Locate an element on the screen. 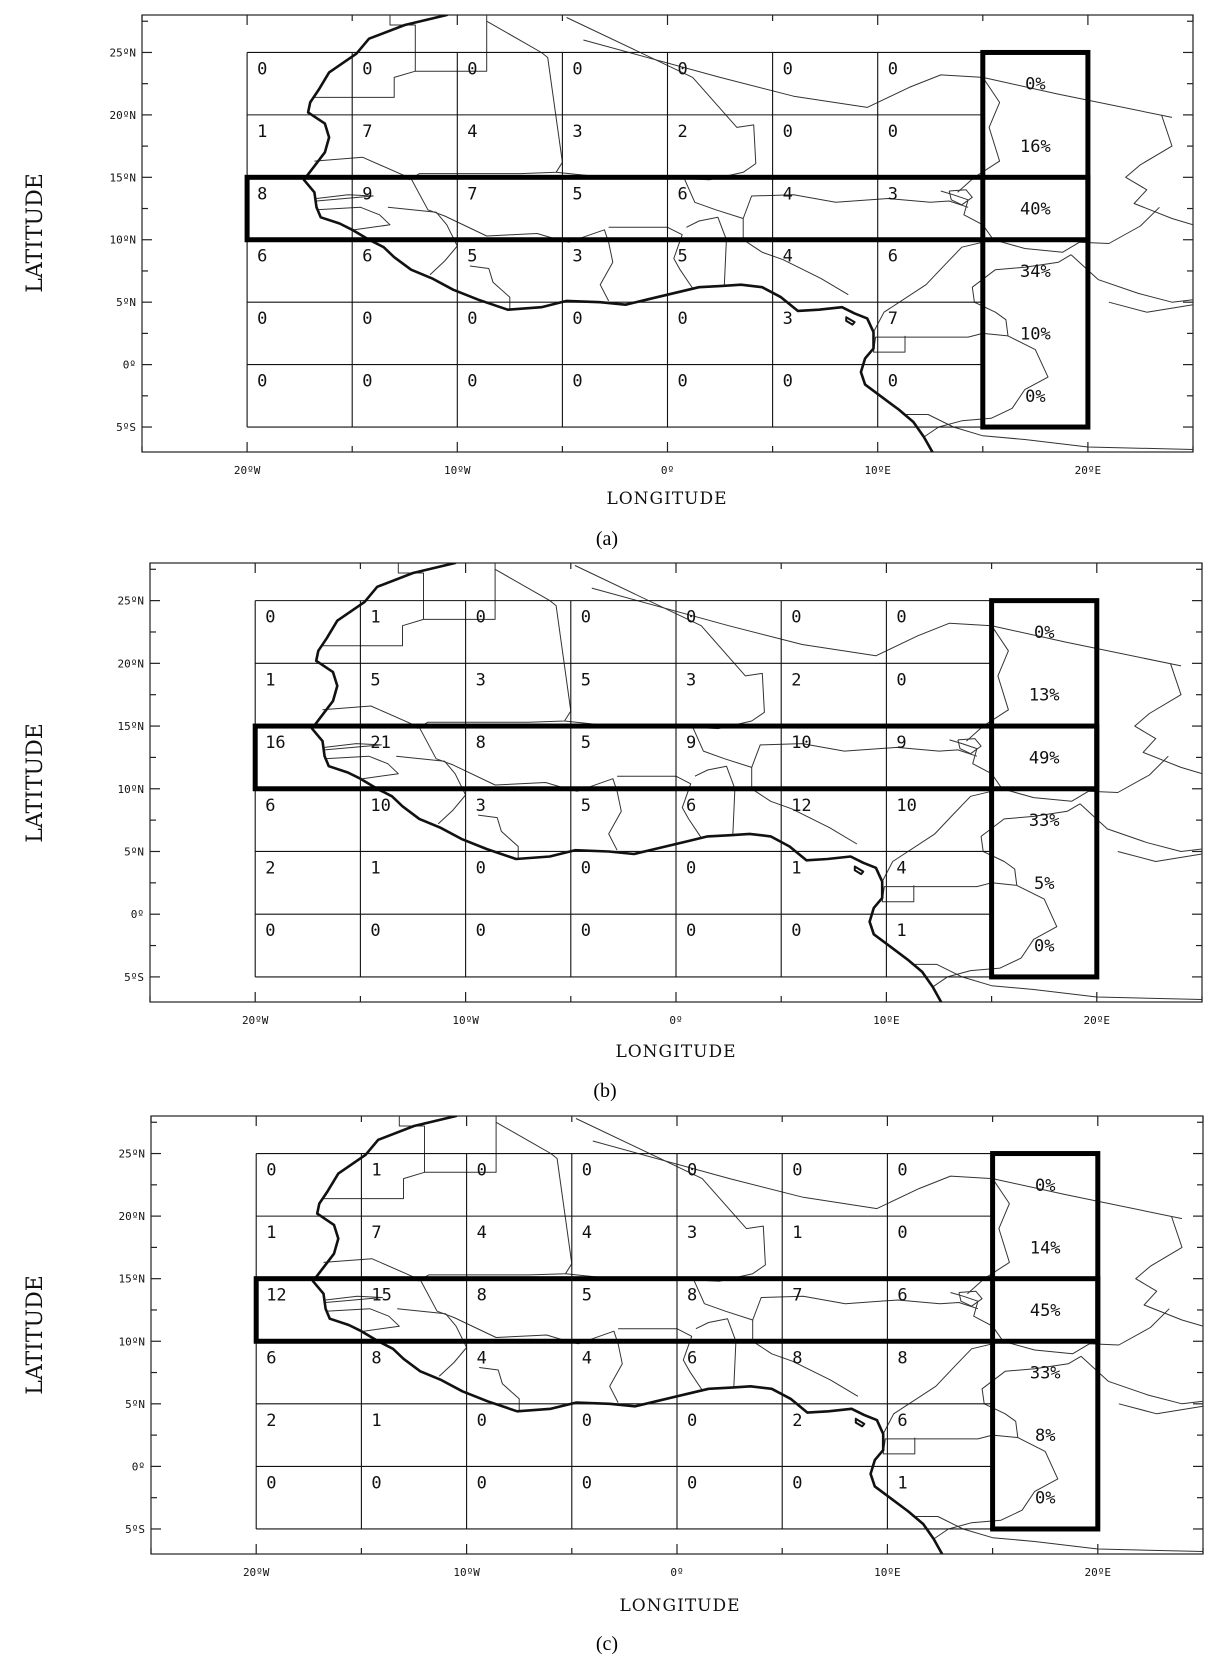  row-percentage: 10% is located at coordinates (1035, 334).